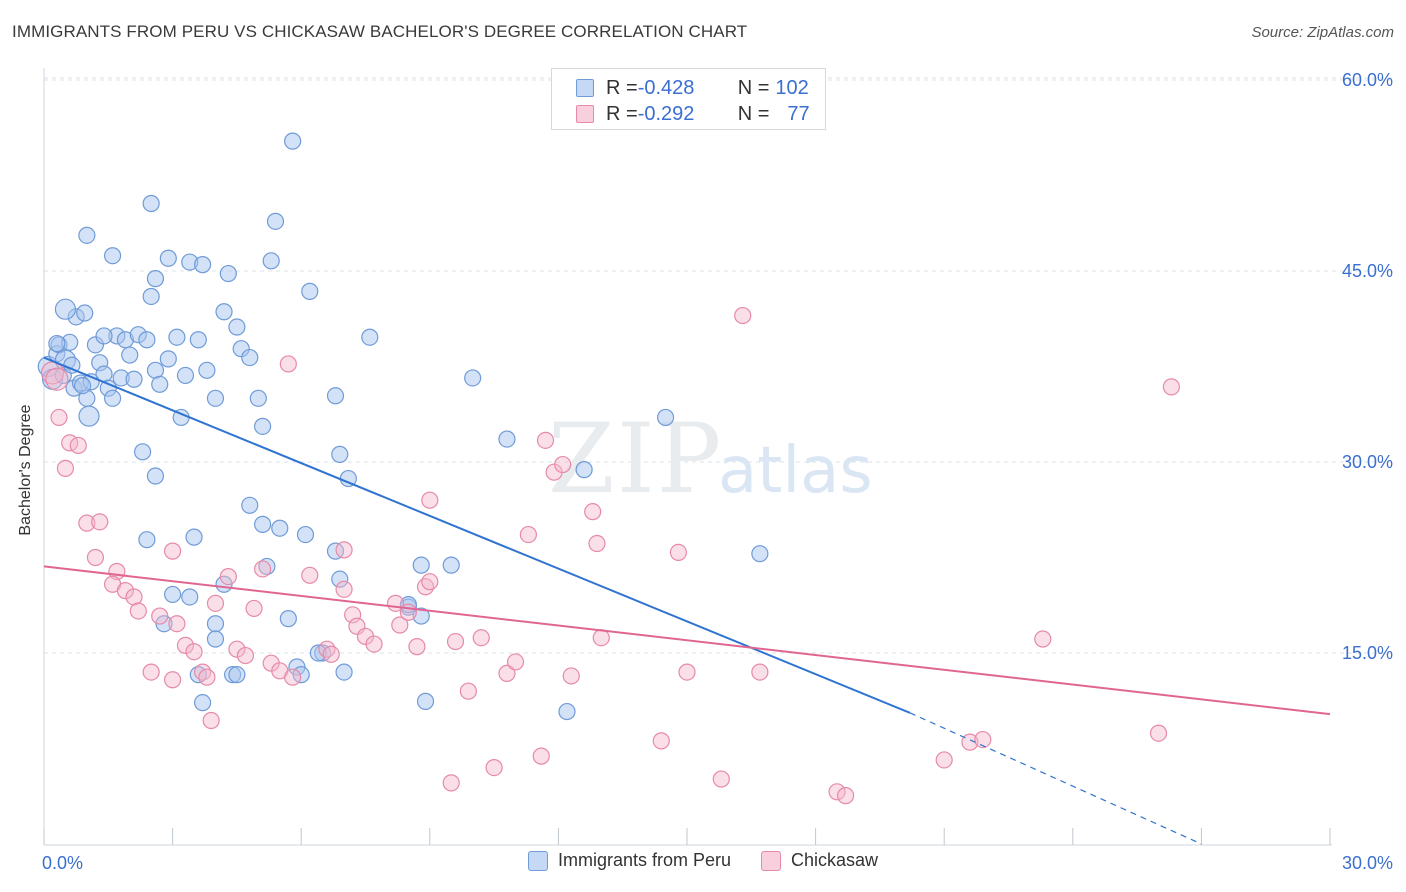  What do you see at coordinates (62, 863) in the screenshot?
I see `x-tick-label: 0.0%` at bounding box center [62, 863].